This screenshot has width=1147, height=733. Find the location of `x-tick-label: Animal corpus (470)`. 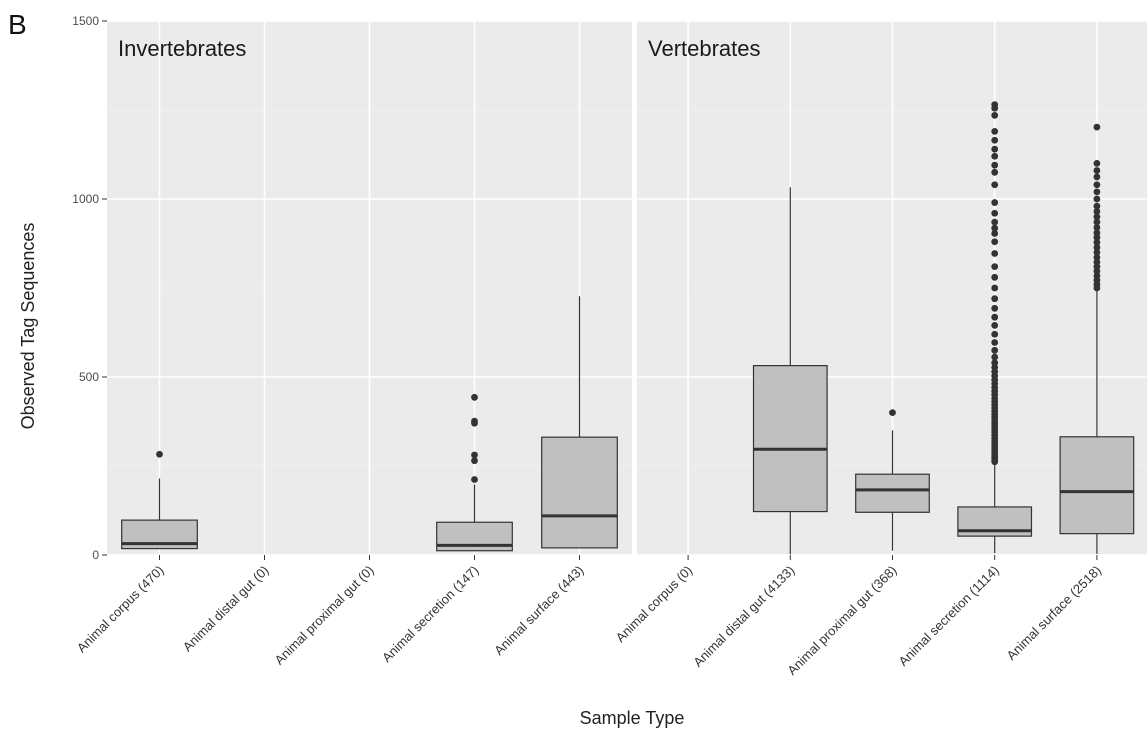

x-tick-label: Animal corpus (470) is located at coordinates (120, 609).